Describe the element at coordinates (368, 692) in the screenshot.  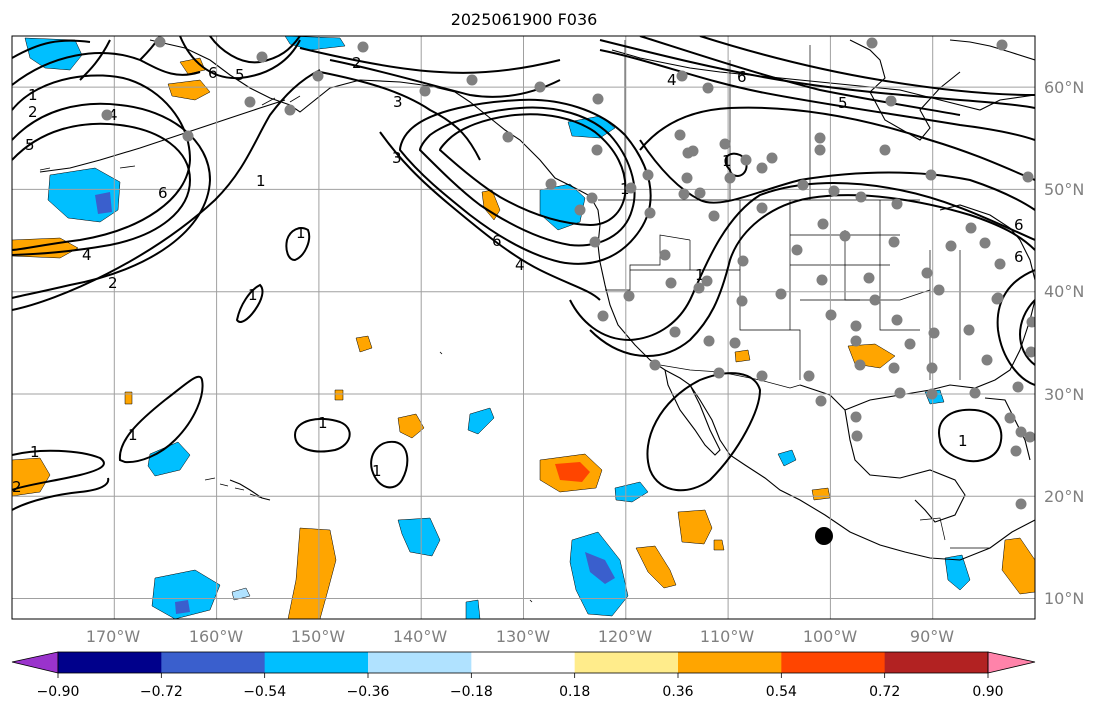
I see `colorbar-tick-label: −0.36` at that location.